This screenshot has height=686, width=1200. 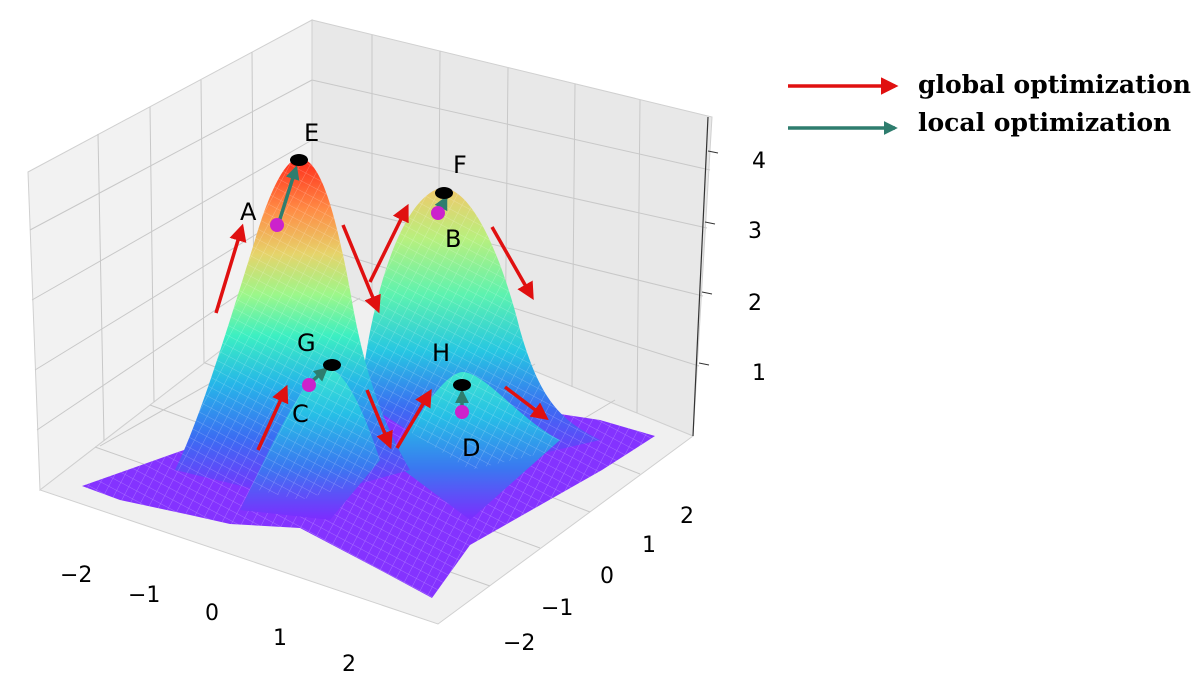 What do you see at coordinates (144, 595) in the screenshot?
I see `x-tick: −1` at bounding box center [144, 595].